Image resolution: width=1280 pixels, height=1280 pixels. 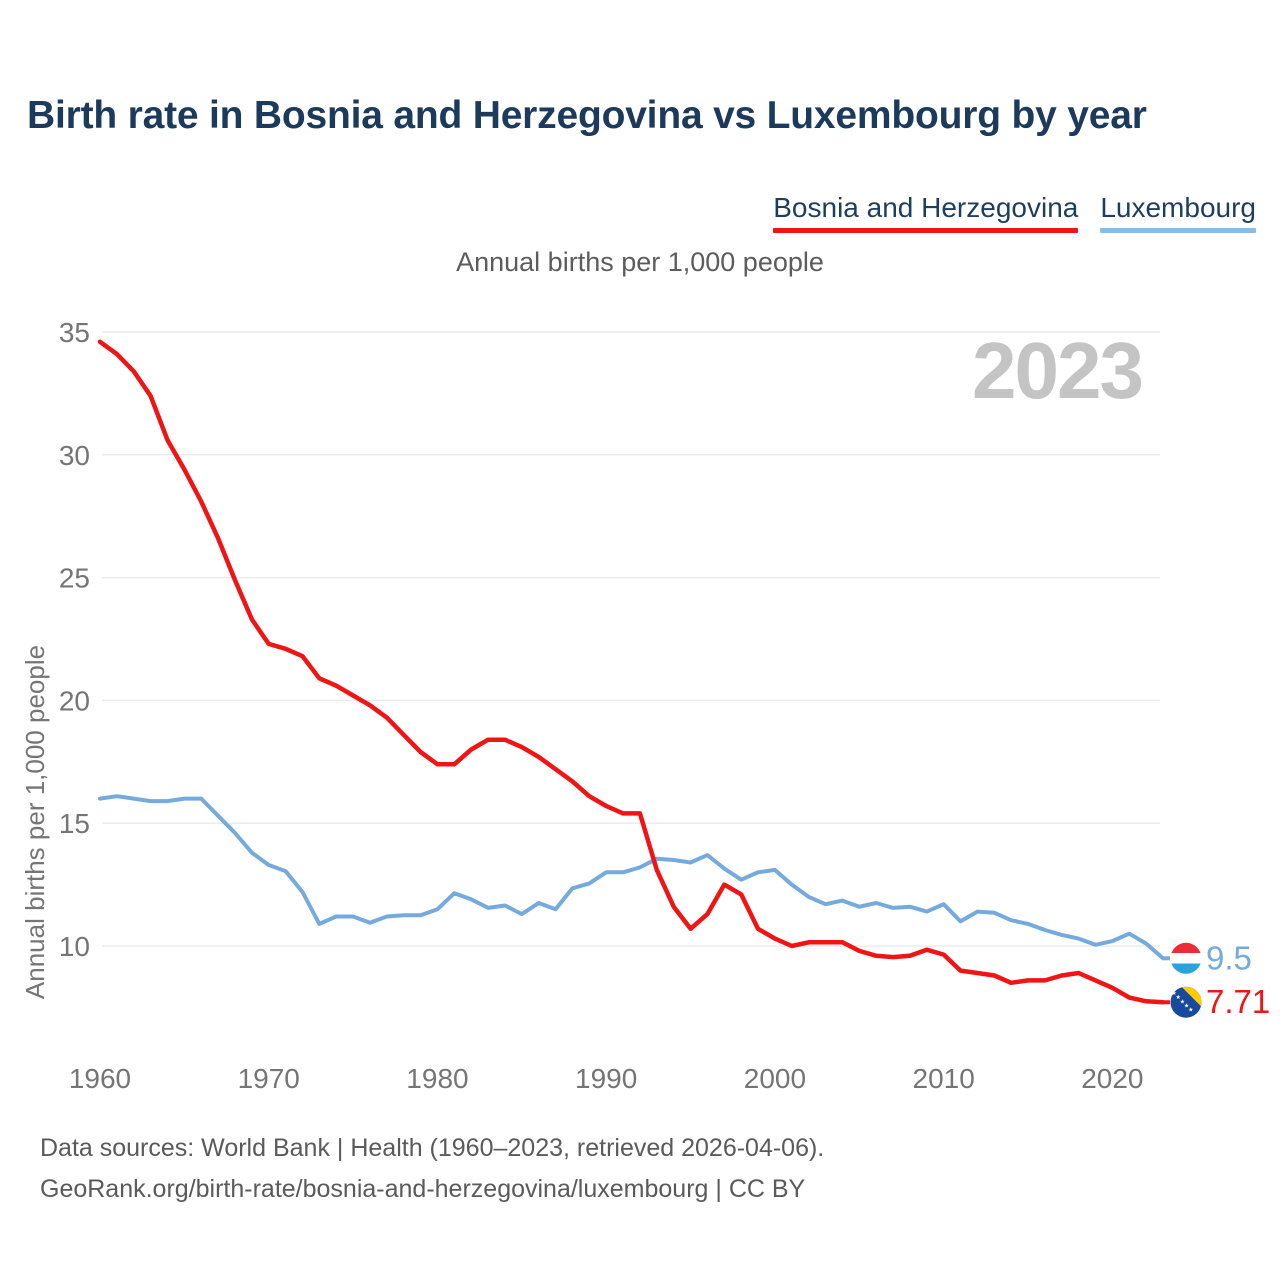 What do you see at coordinates (640, 262) in the screenshot?
I see `chart-subtitle: Annual births per 1,000 people` at bounding box center [640, 262].